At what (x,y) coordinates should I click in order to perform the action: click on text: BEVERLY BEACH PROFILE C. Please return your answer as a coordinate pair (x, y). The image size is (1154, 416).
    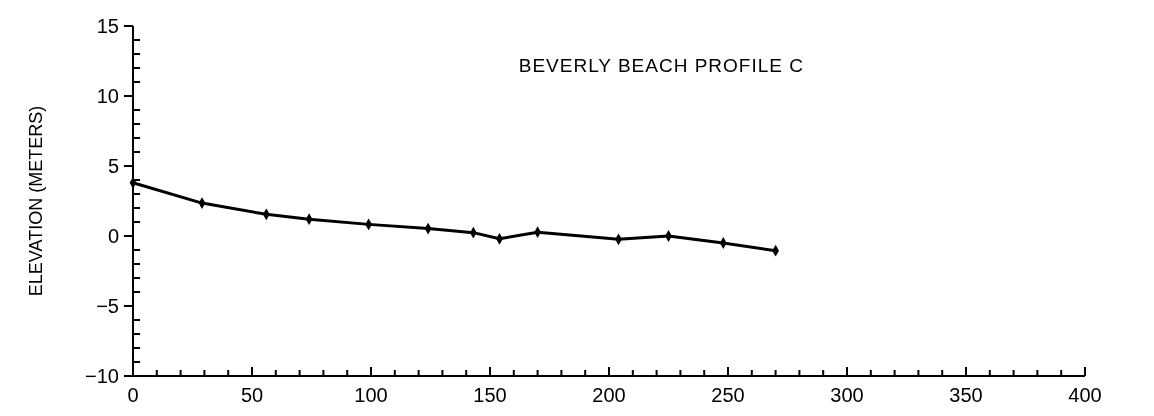
    Looking at the image, I should click on (661, 66).